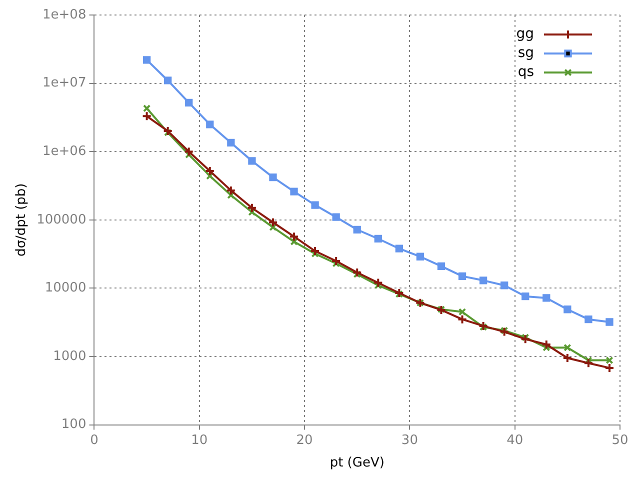 The image size is (640, 480). What do you see at coordinates (199, 440) in the screenshot?
I see `x-tick-label: 10` at bounding box center [199, 440].